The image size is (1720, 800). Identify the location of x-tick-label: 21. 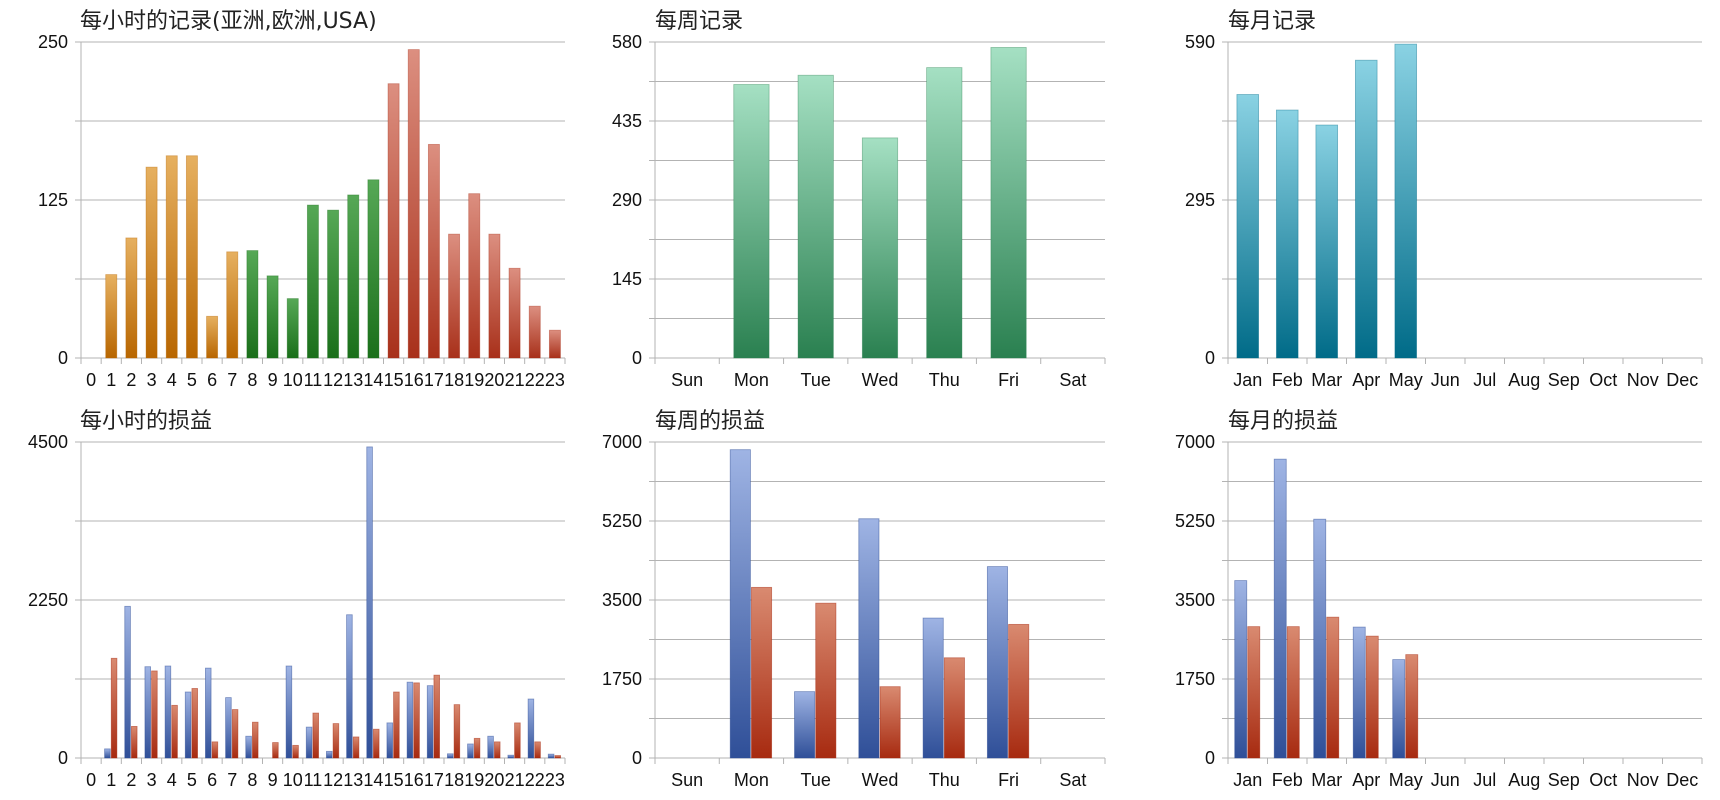
(515, 380).